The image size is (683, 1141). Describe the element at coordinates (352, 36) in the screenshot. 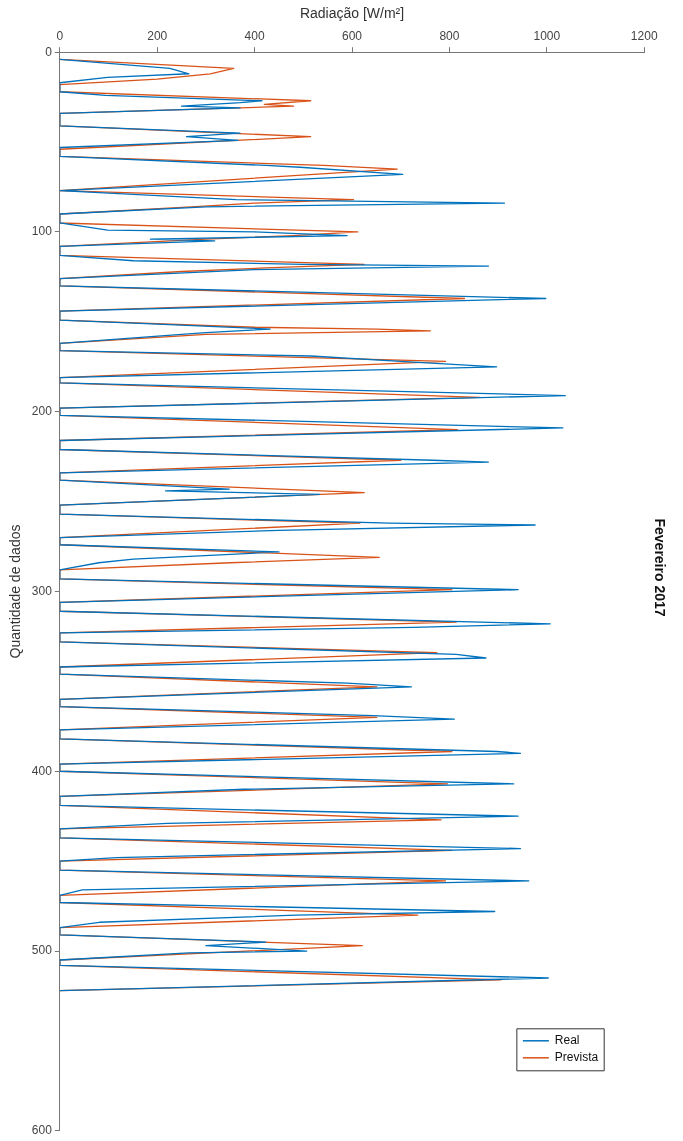

I see `x-tick-label: 600` at that location.